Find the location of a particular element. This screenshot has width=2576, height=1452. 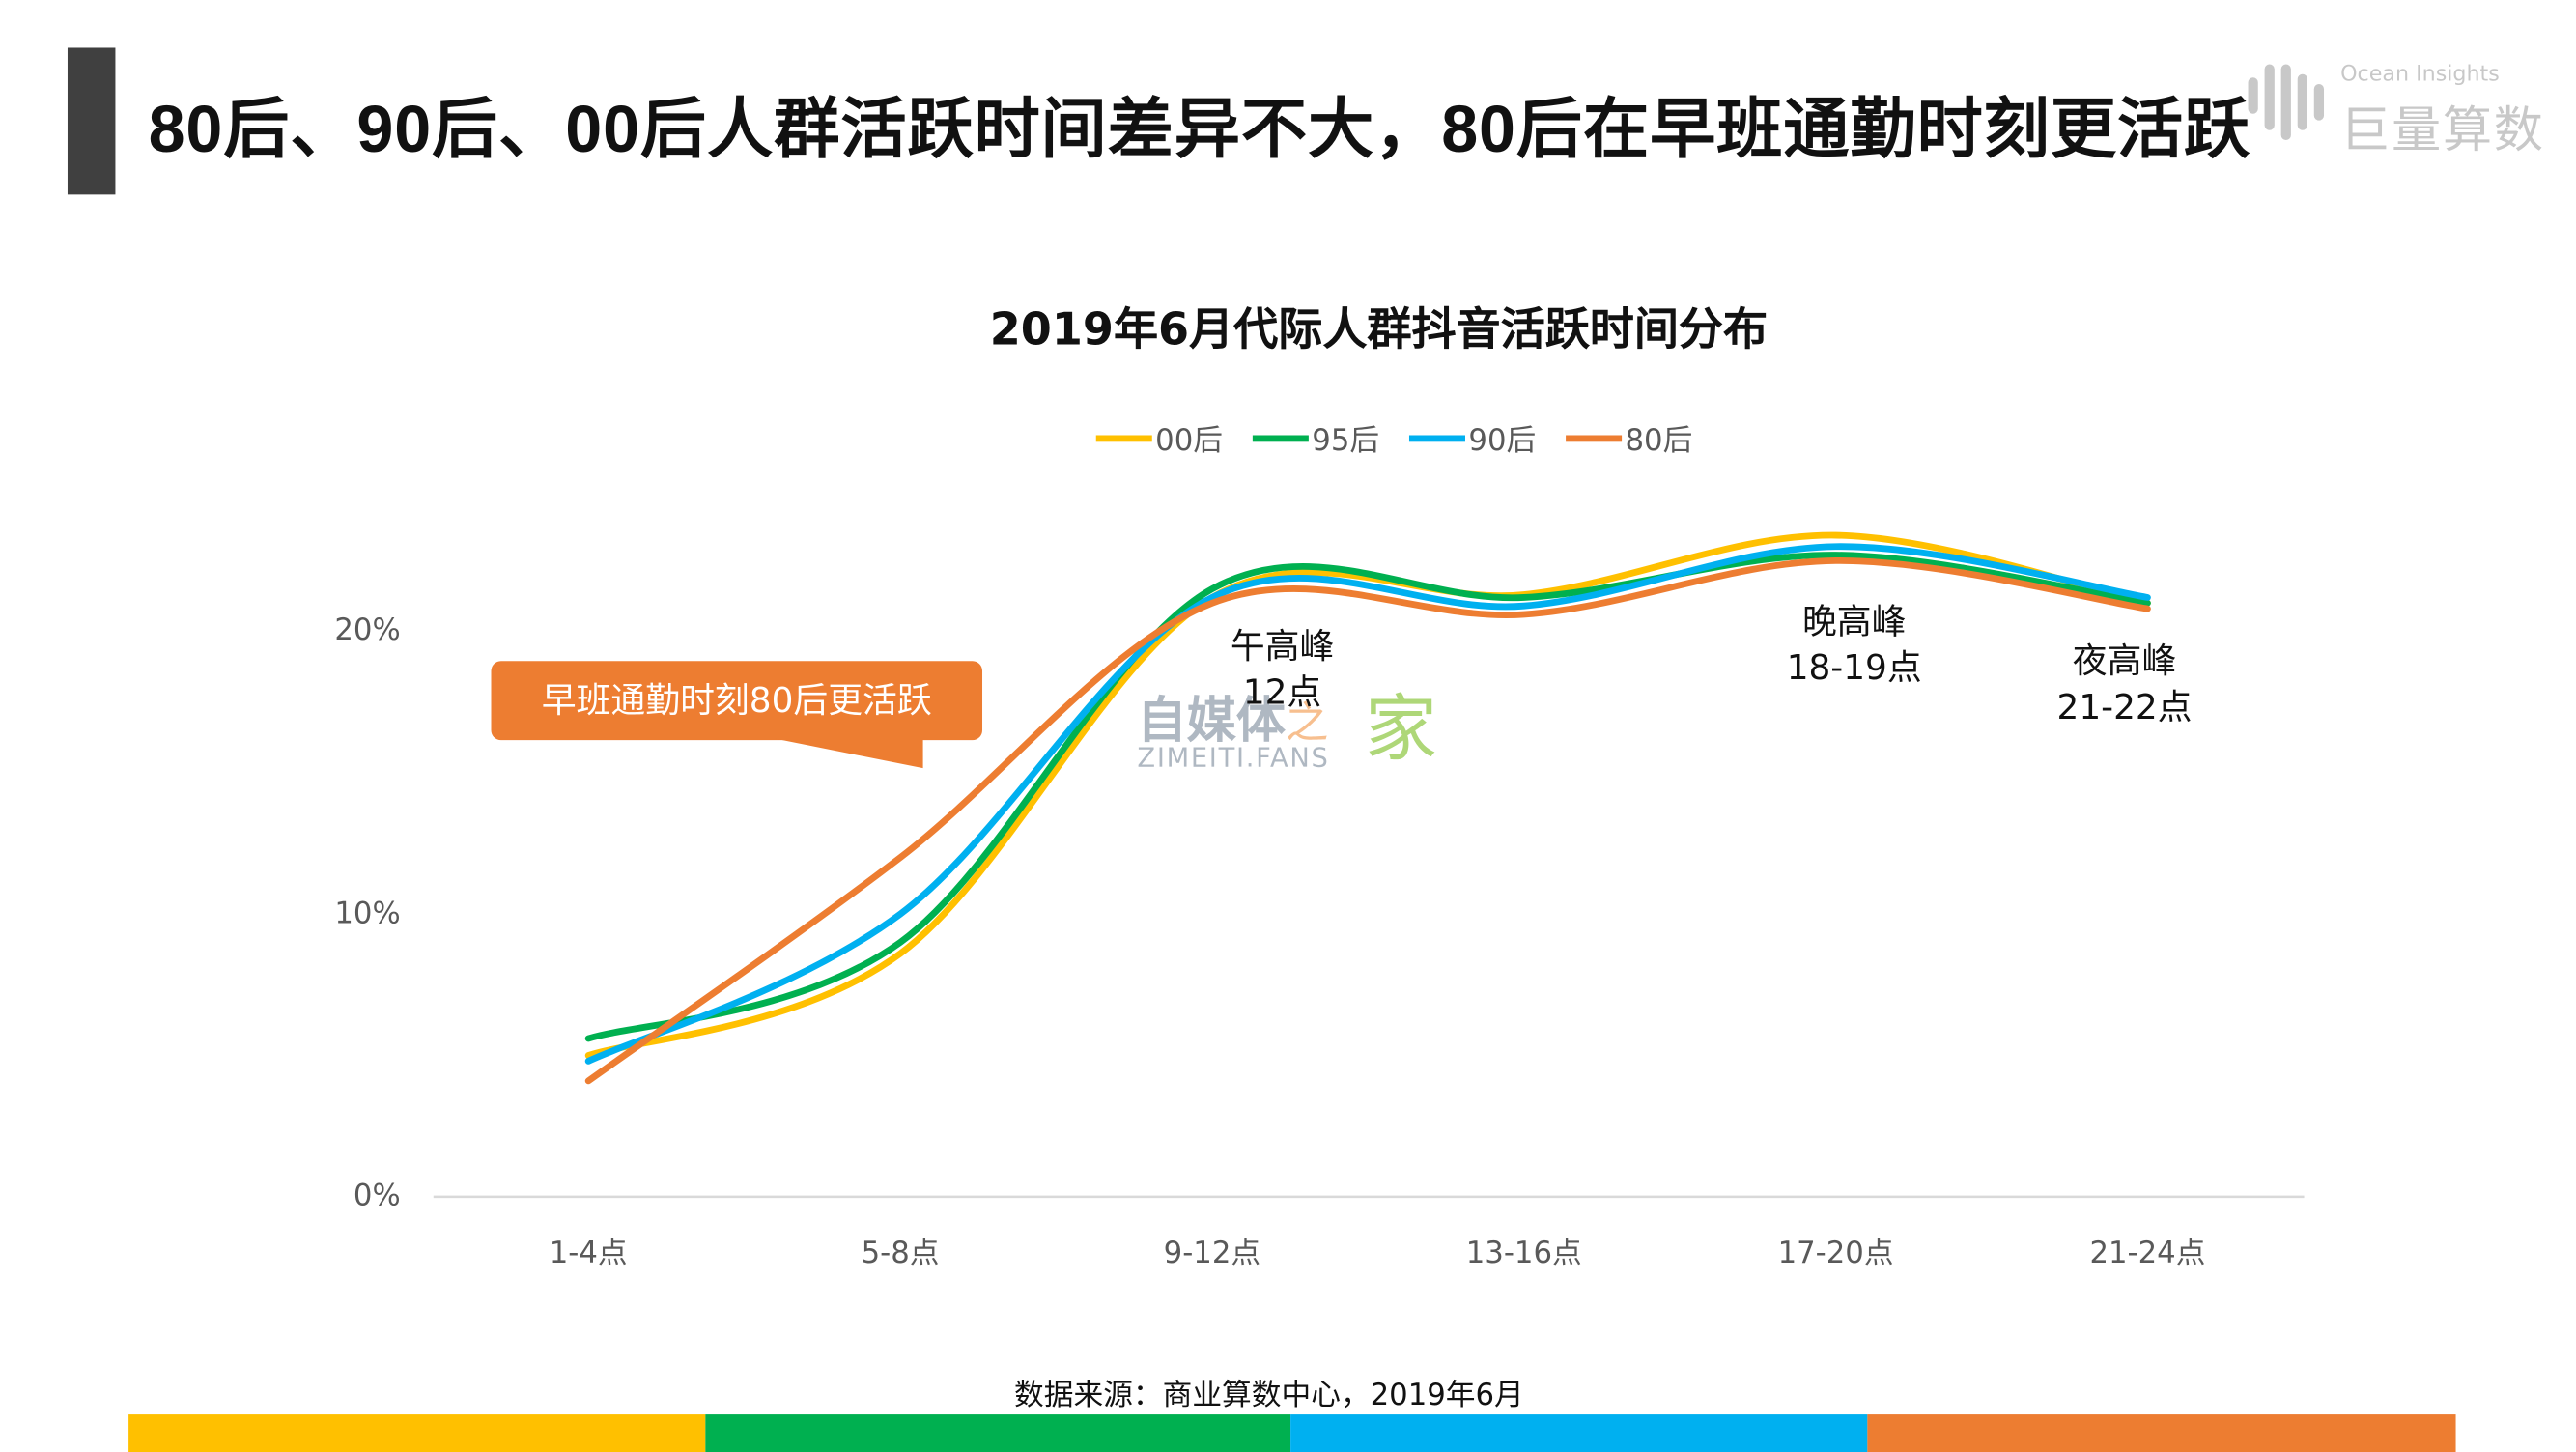

zimeiti-watermark-logo: 自媒体之 家 ZIMEITI.FANS is located at coordinates (1287, 726).